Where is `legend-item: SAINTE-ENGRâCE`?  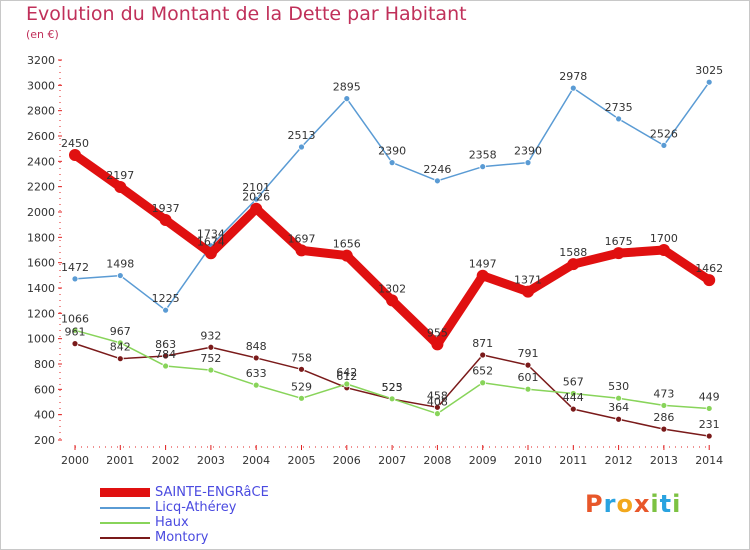 legend-item: SAINTE-ENGRâCE is located at coordinates (184, 492).